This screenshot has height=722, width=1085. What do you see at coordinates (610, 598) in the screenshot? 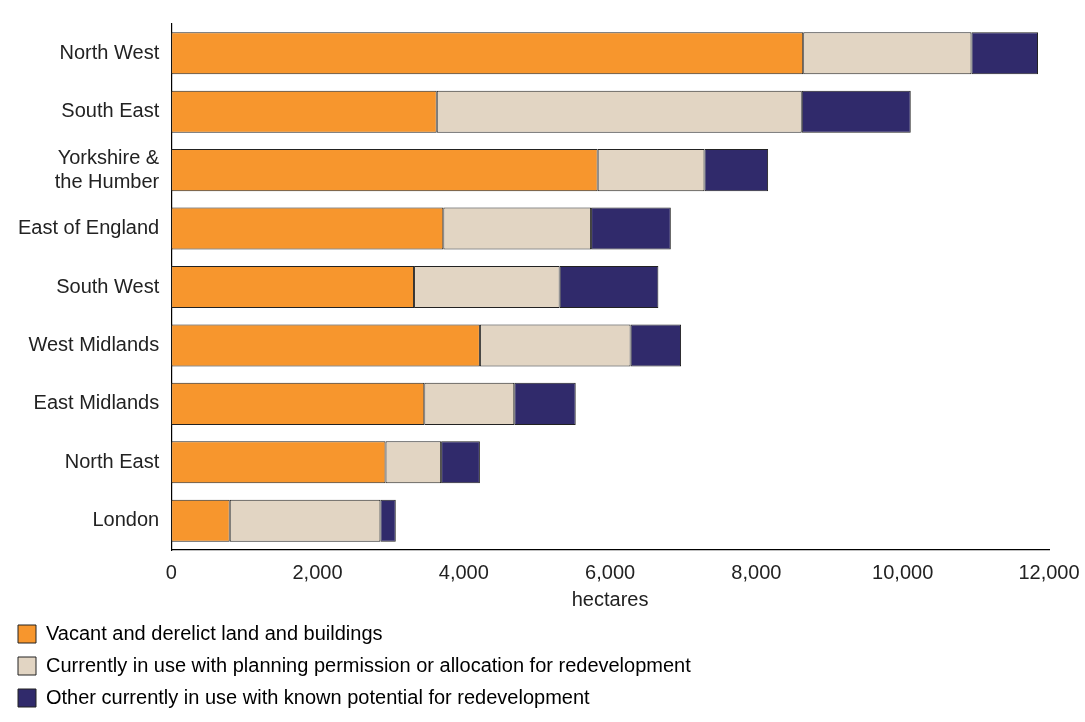
I see `x-axis-title: hectares` at bounding box center [610, 598].